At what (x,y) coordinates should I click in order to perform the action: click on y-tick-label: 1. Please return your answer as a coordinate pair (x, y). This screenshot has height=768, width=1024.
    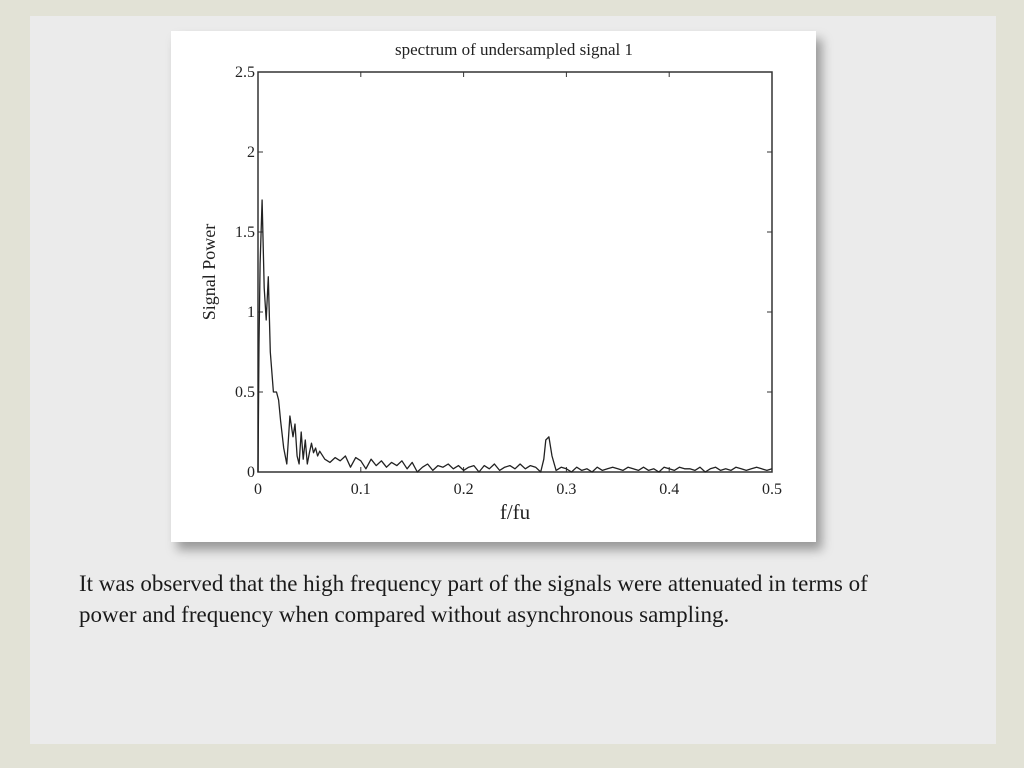
    Looking at the image, I should click on (251, 312).